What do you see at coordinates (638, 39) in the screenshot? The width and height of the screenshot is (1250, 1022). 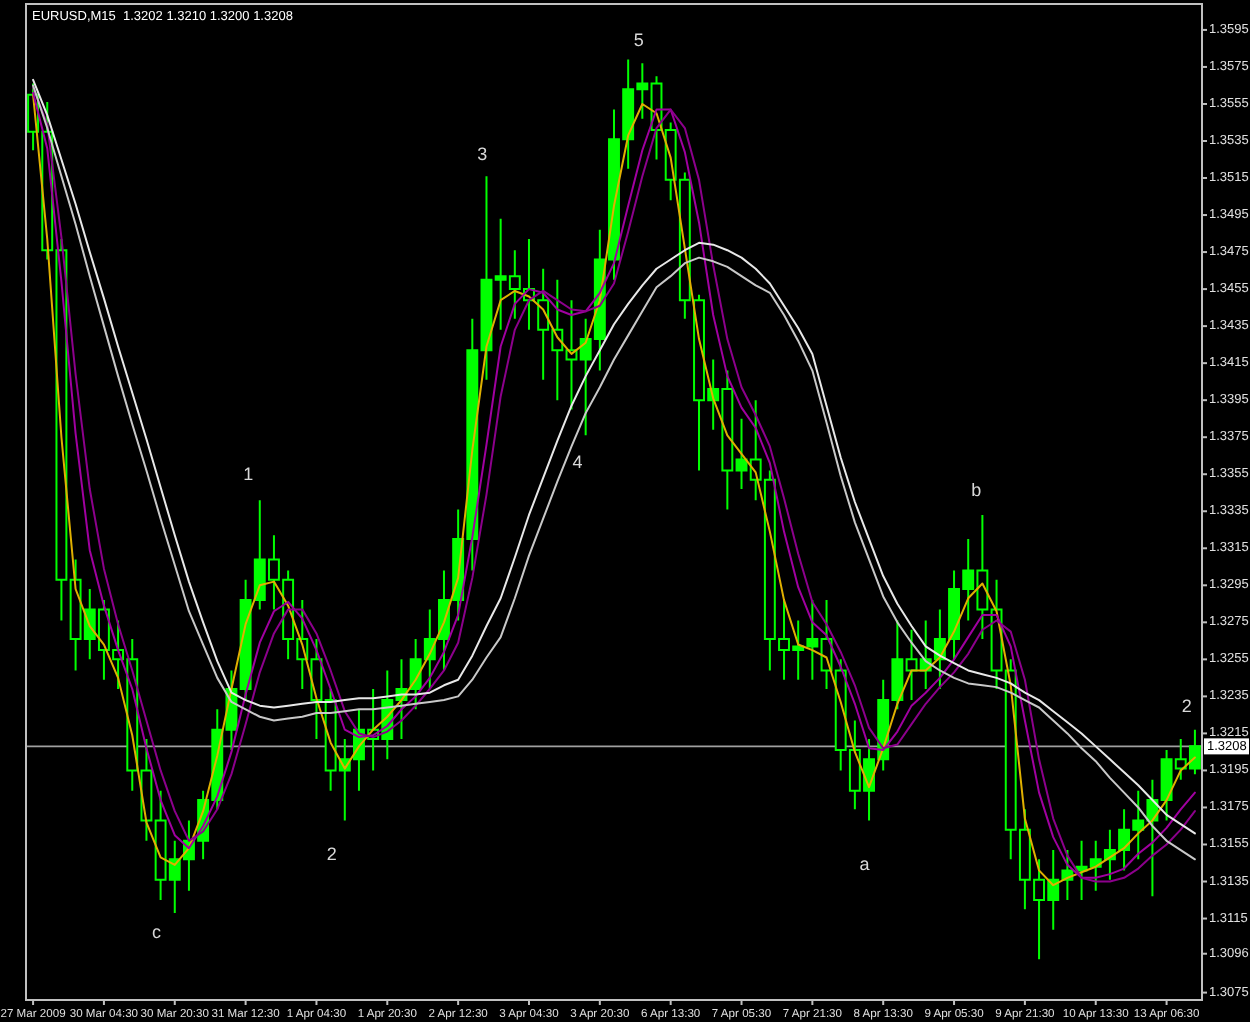 I see `annotation: 5` at bounding box center [638, 39].